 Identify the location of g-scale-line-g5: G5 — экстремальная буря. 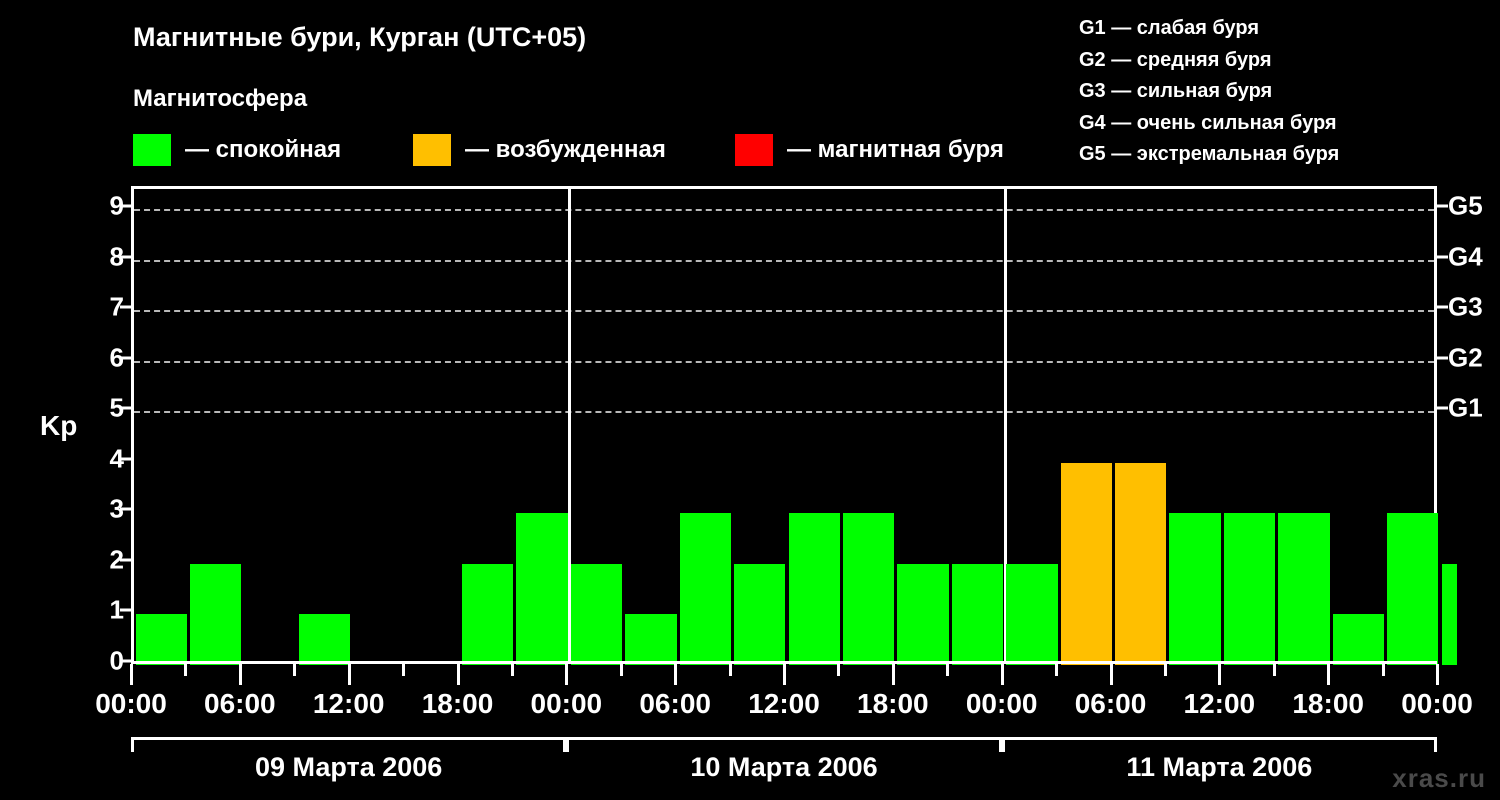
(1289, 155).